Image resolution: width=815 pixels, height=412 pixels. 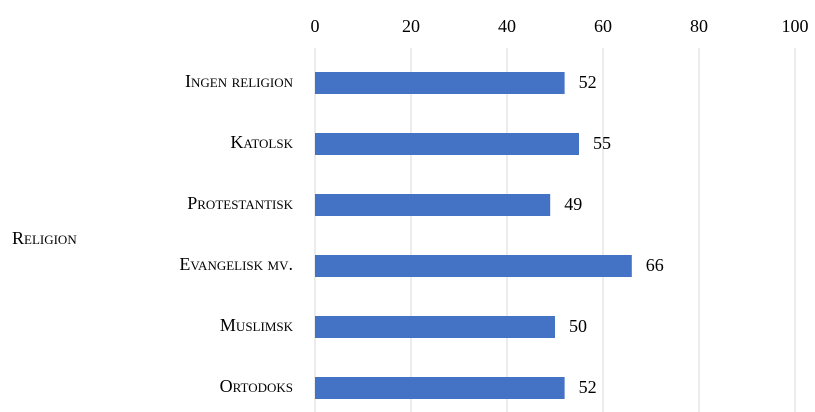 I want to click on x-tick-label: 60, so click(x=603, y=26).